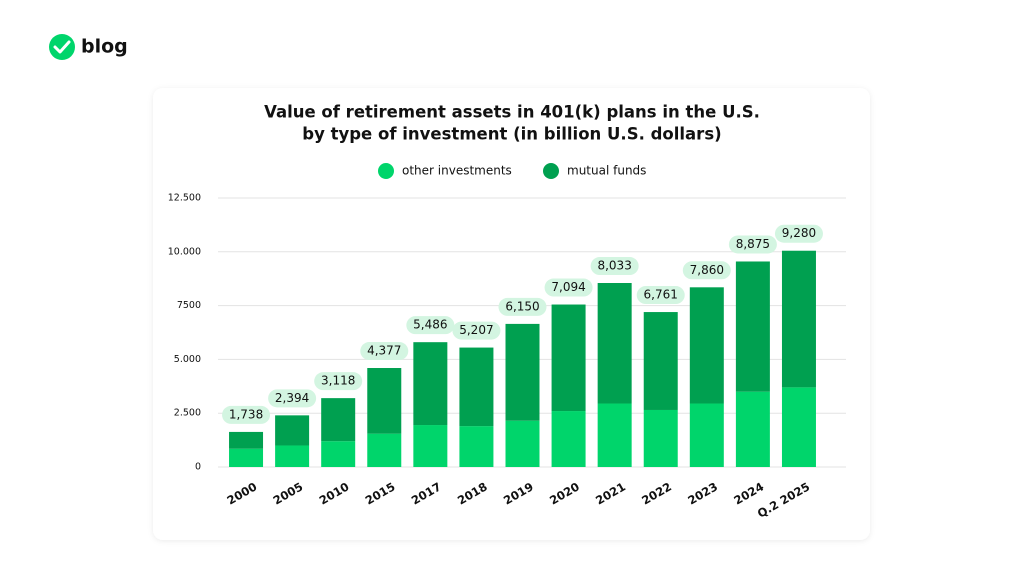 The width and height of the screenshot is (1024, 580). I want to click on y-tick-label: 7500, so click(189, 305).